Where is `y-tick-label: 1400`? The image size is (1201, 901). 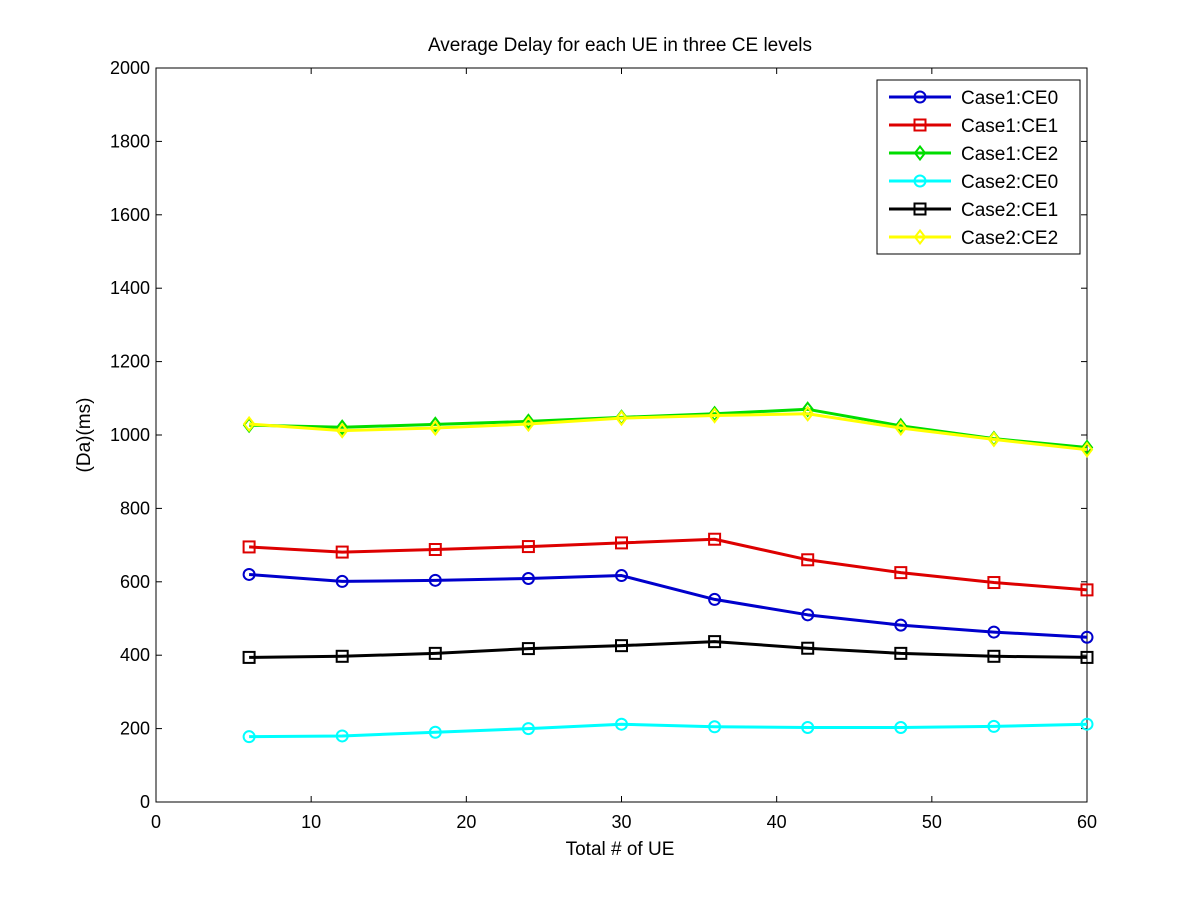
y-tick-label: 1400 is located at coordinates (130, 288).